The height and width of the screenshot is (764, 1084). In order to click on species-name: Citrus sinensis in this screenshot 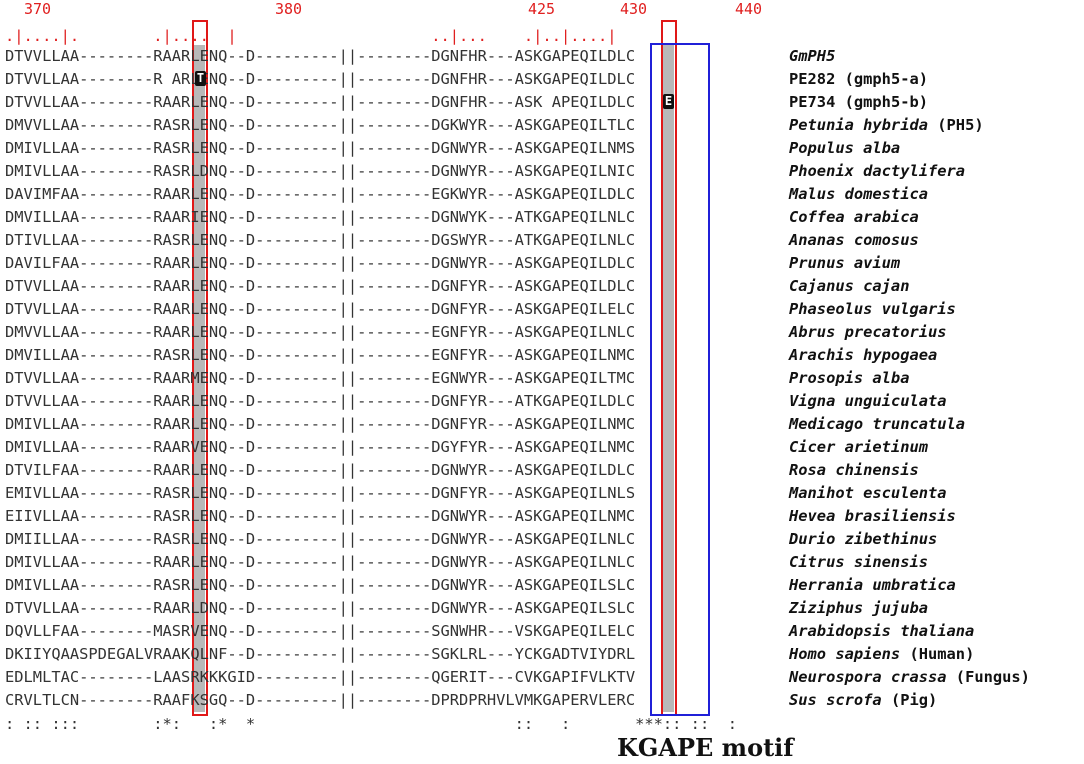, I will do `click(858, 562)`.